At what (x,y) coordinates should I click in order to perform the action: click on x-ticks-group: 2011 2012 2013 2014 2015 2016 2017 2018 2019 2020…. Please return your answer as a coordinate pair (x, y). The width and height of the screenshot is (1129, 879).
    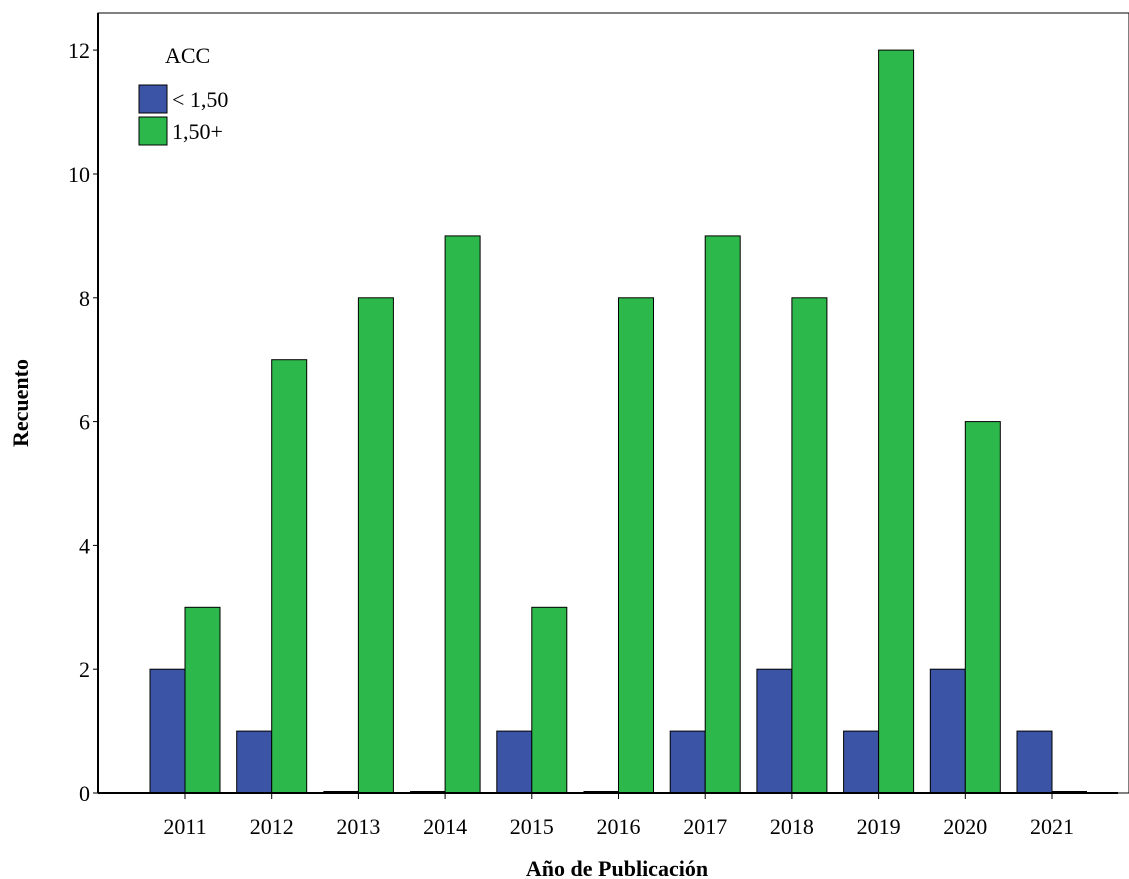
    Looking at the image, I should click on (618, 816).